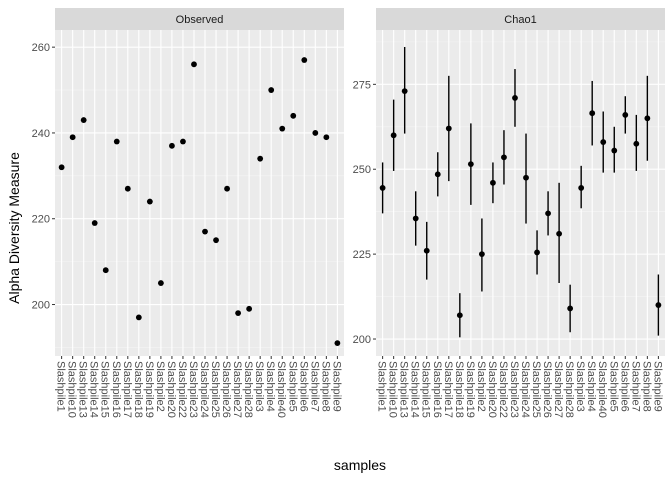 The width and height of the screenshot is (672, 480). I want to click on facet-title-observed: Observed, so click(200, 20).